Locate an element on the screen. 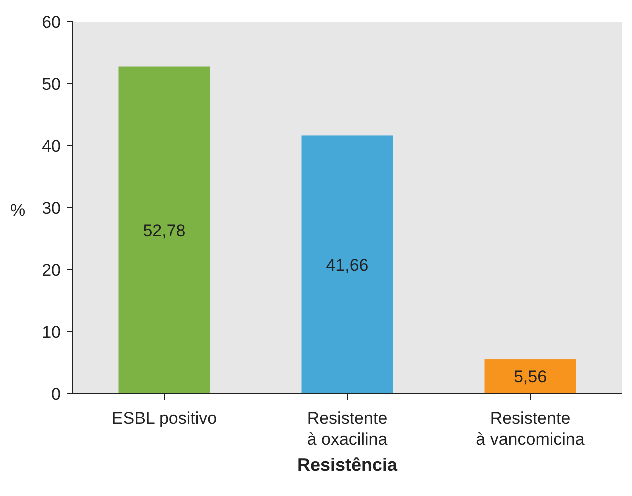  data-label: 52,78 is located at coordinates (164, 230).